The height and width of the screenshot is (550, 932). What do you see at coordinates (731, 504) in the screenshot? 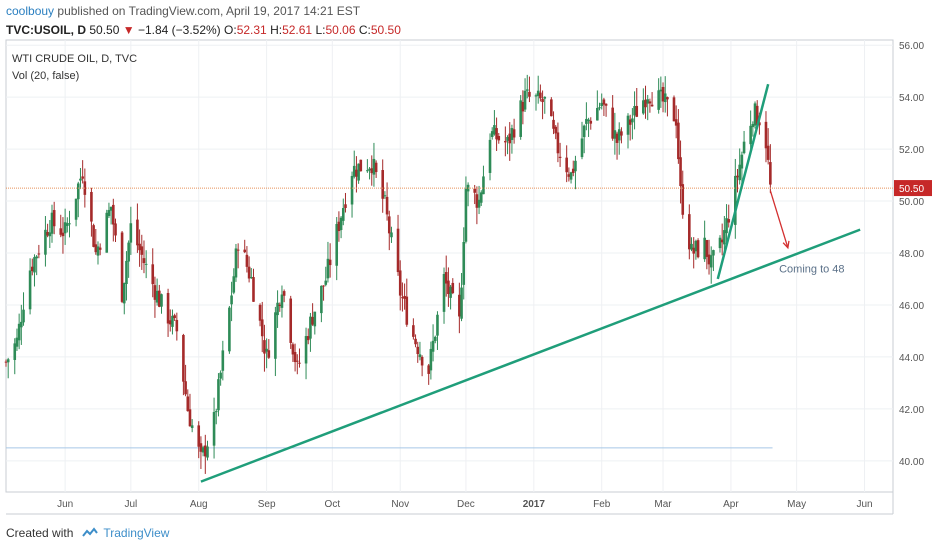
I see `x-tick-label: Apr` at bounding box center [731, 504].